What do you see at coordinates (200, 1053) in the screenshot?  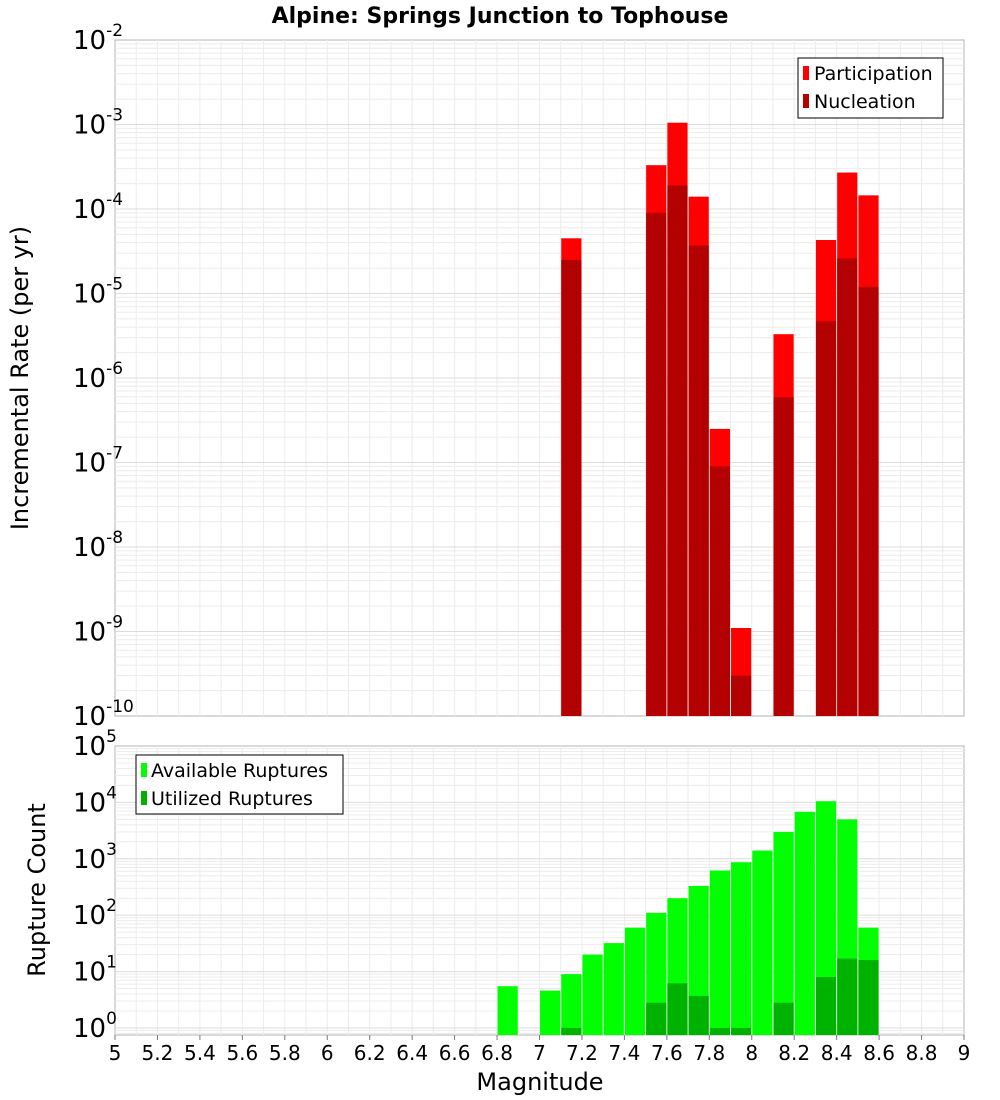 I see `x-tick-label: 5.4` at bounding box center [200, 1053].